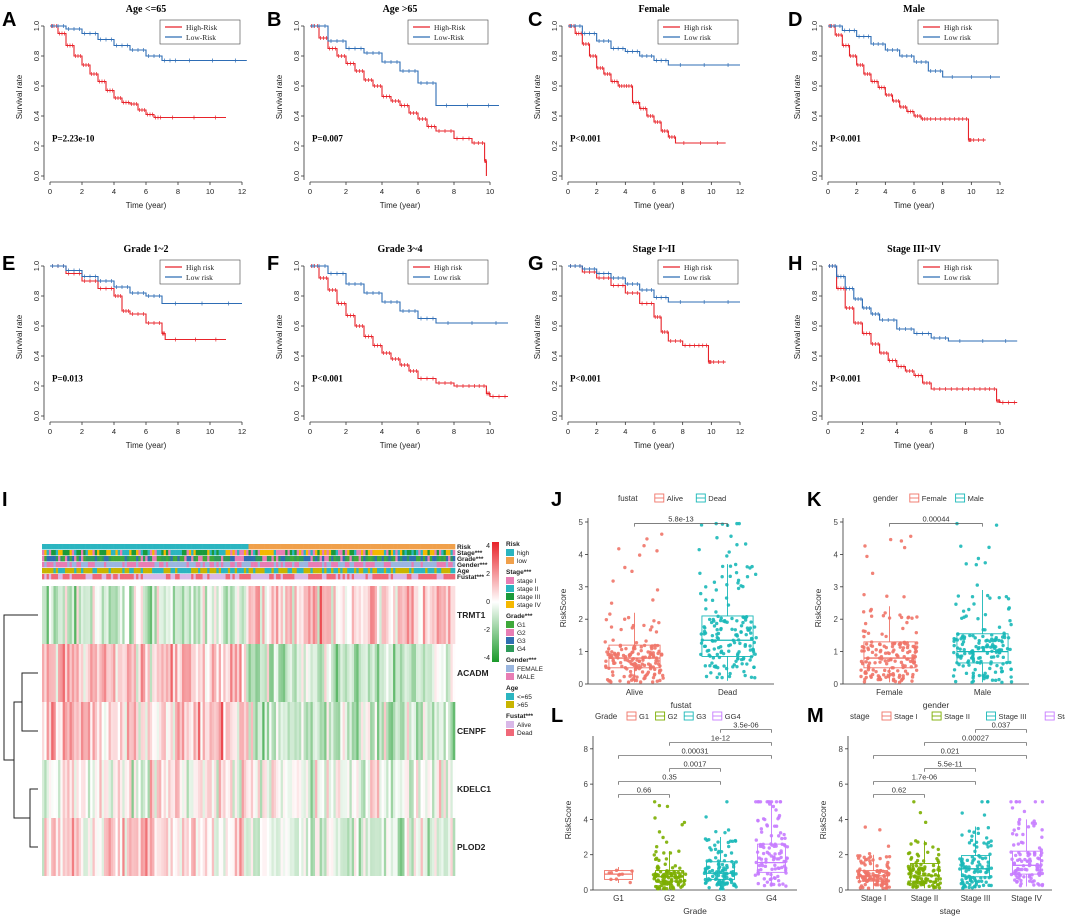 Image resolution: width=1065 pixels, height=916 pixels. What do you see at coordinates (554, 56) in the screenshot?
I see `y-tick-label: 0.8` at bounding box center [554, 56].